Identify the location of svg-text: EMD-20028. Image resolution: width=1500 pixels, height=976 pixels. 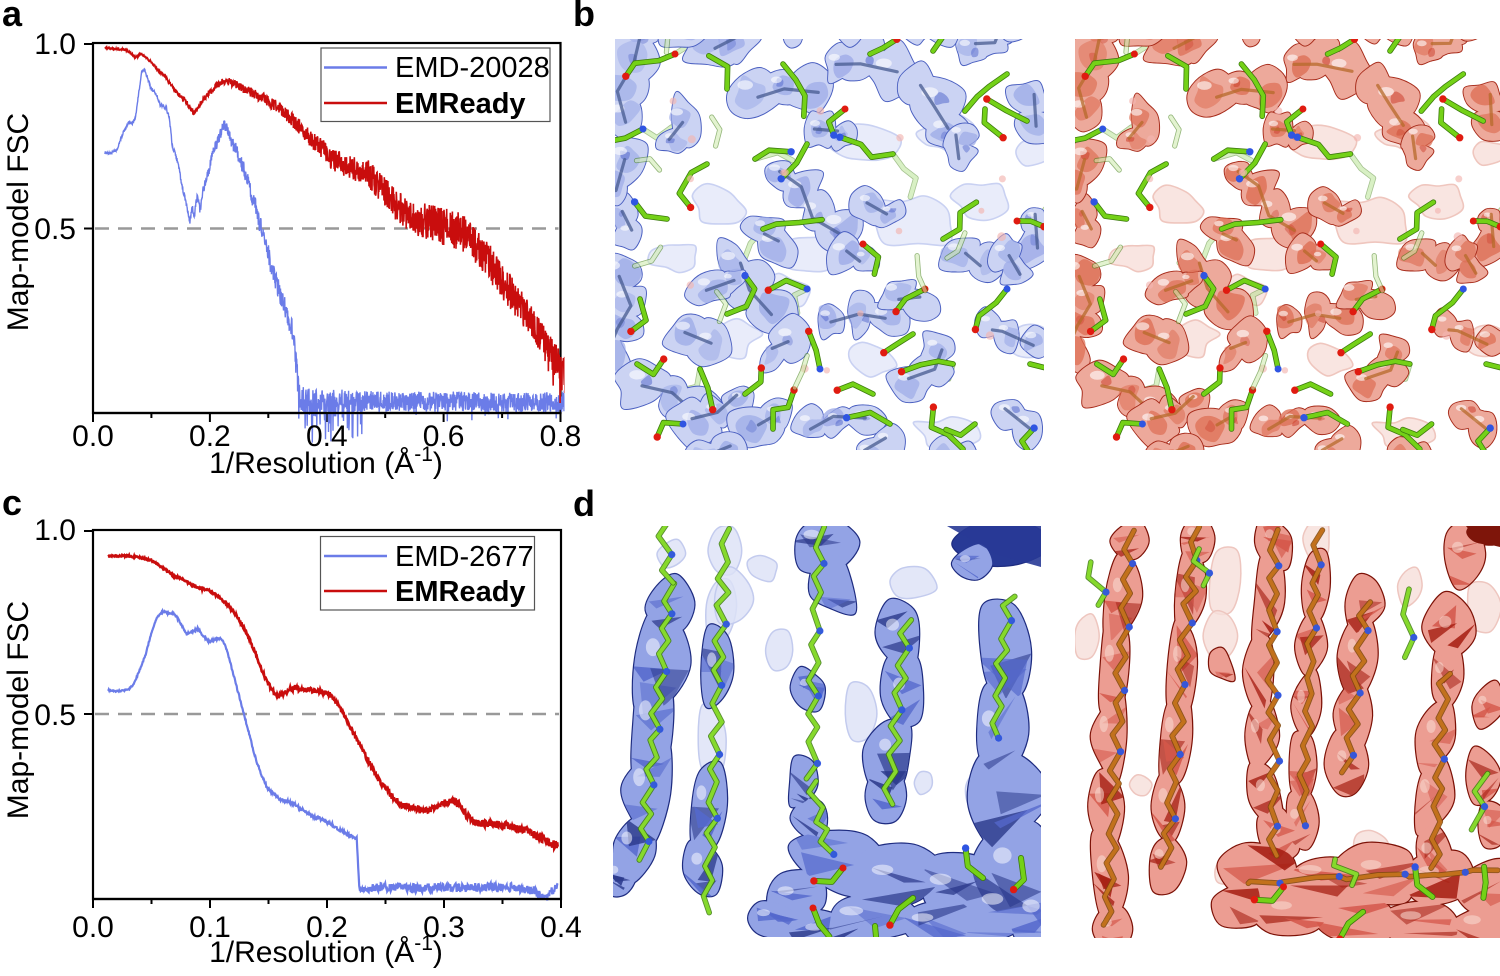
(472, 68).